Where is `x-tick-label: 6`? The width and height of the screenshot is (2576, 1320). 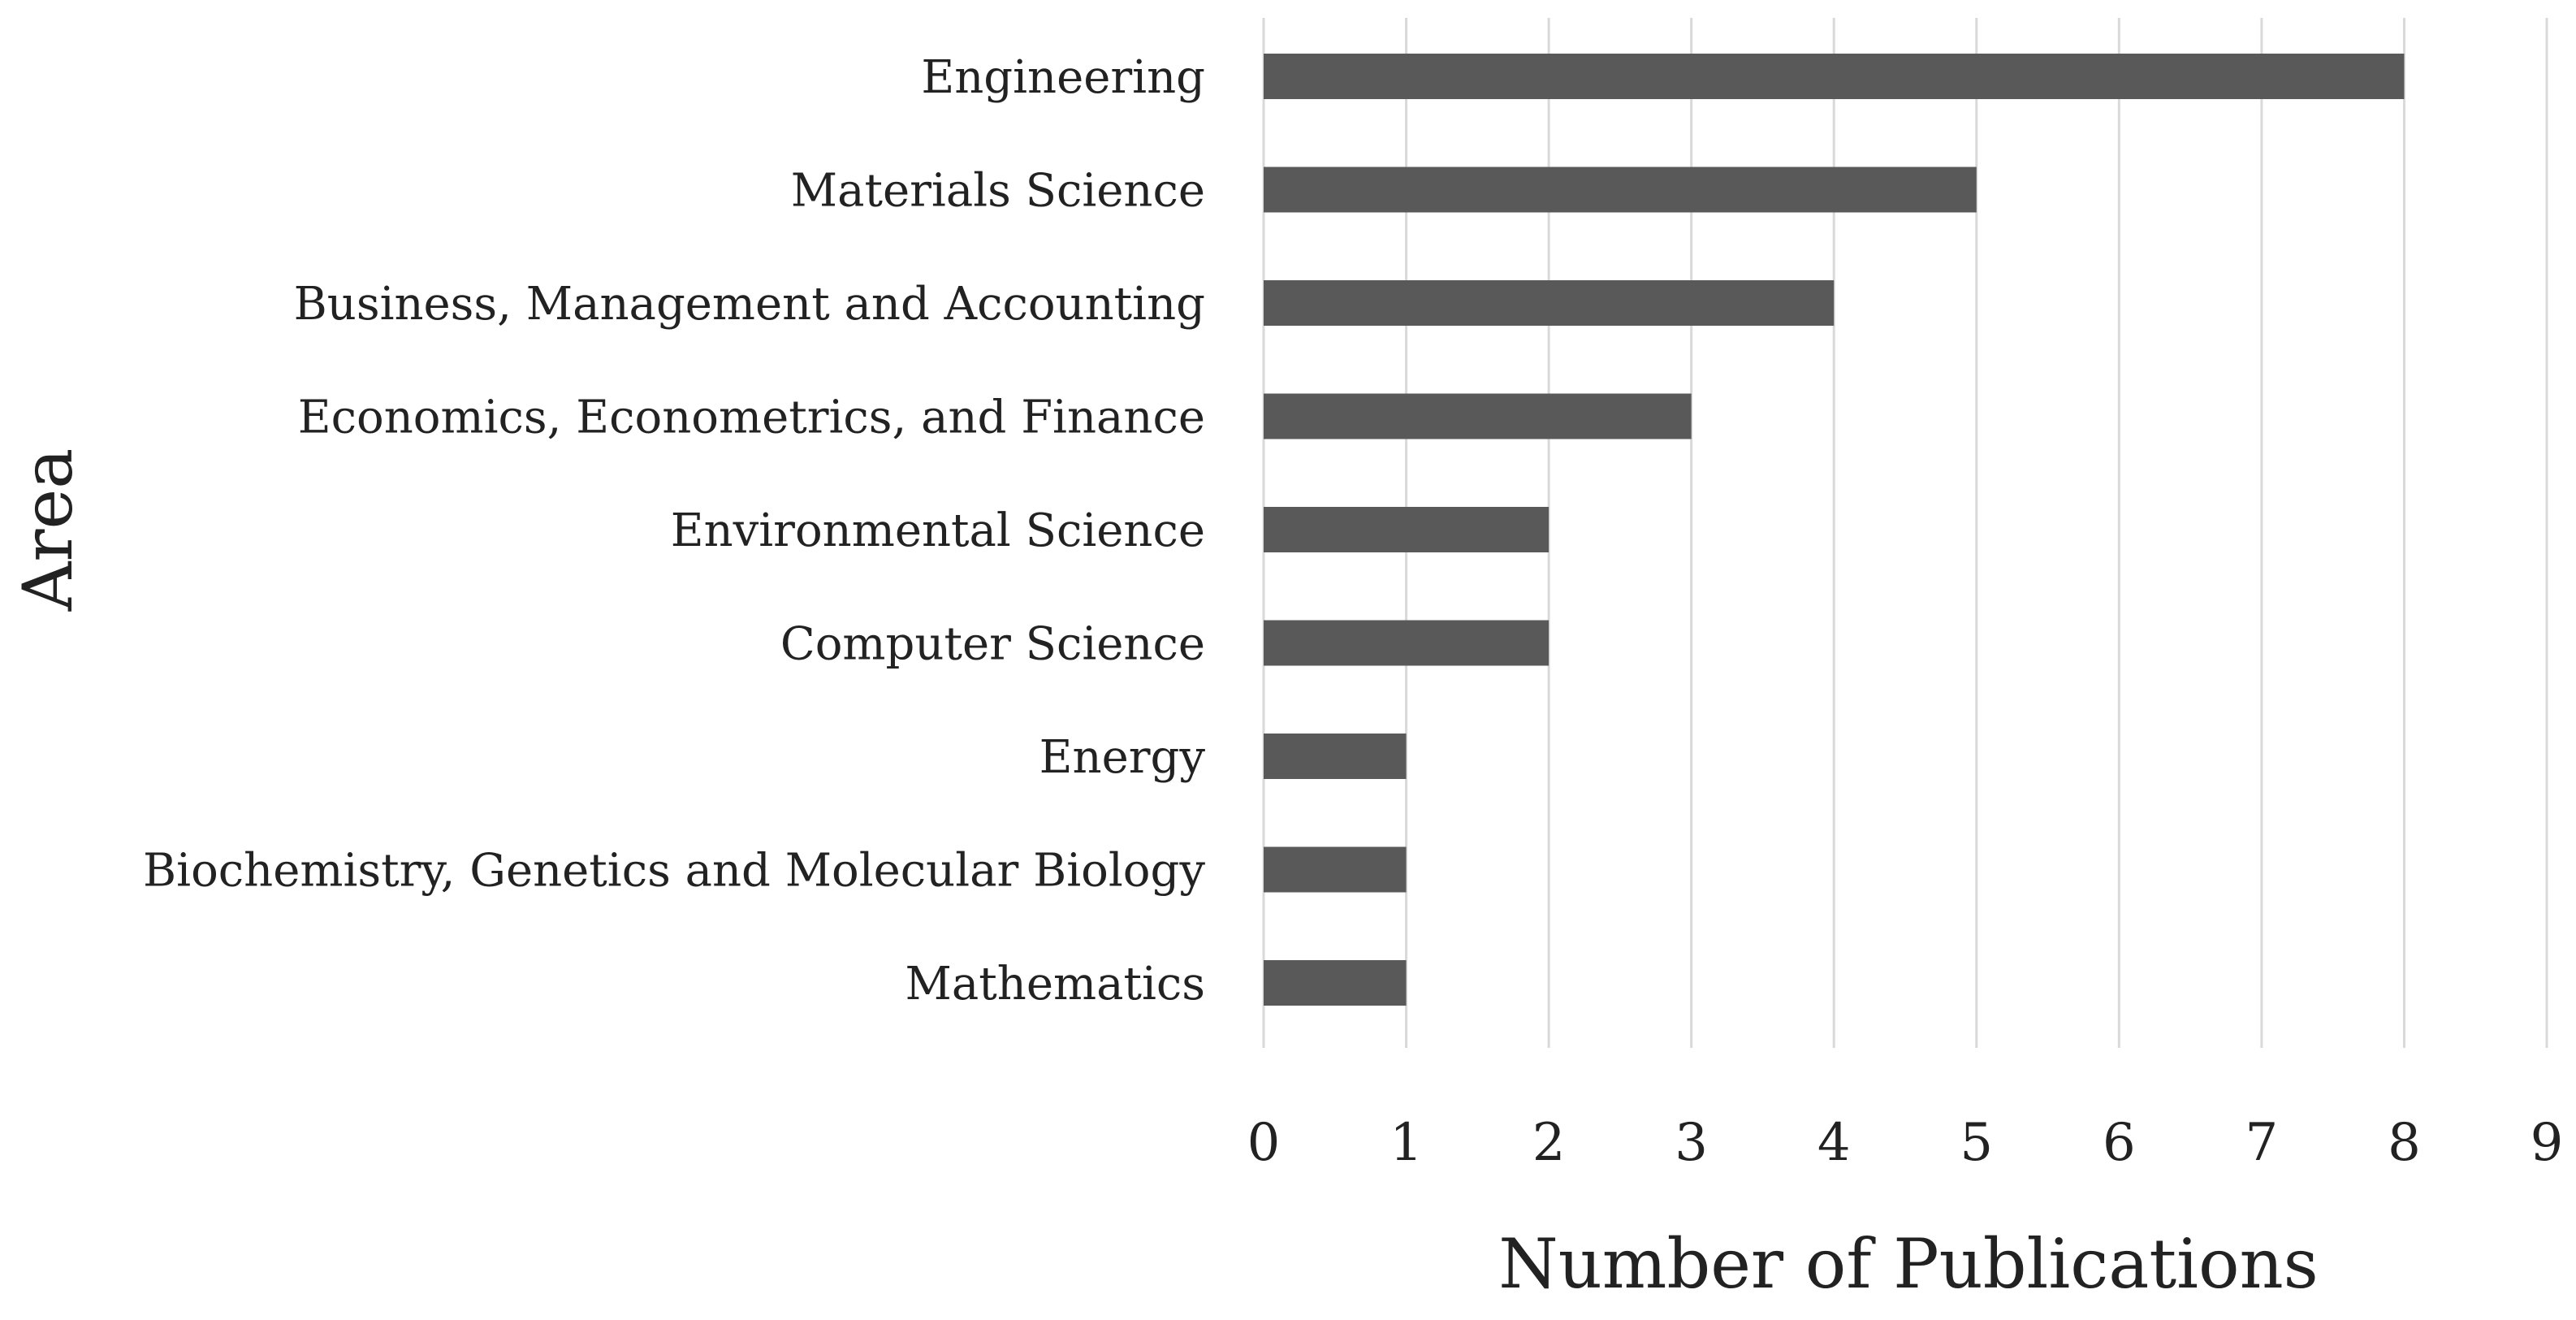
x-tick-label: 6 is located at coordinates (2120, 1143).